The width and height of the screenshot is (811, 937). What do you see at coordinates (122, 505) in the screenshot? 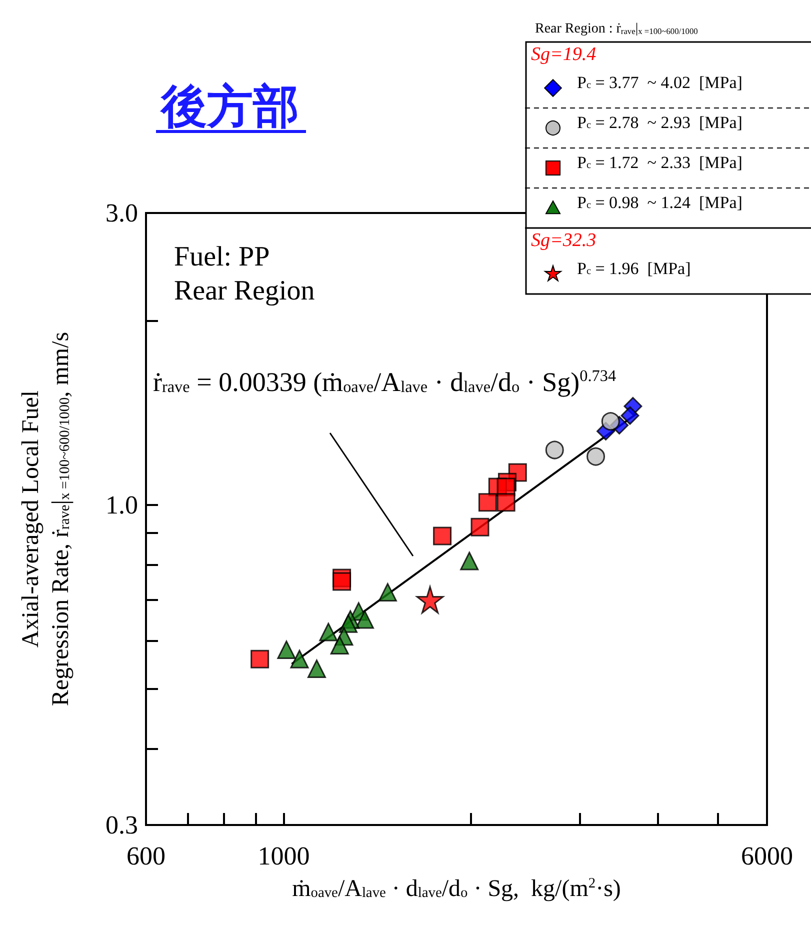
I see `y-tick-label: 1.0` at bounding box center [122, 505].